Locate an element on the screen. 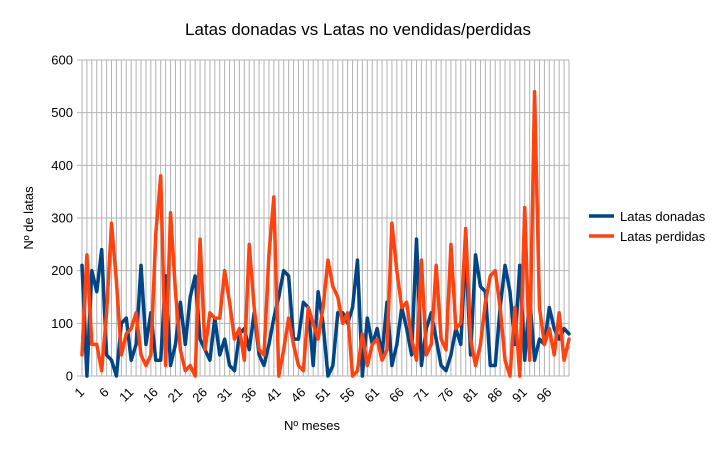 This screenshot has height=453, width=718. legend-label: Latas perdidas is located at coordinates (663, 236).